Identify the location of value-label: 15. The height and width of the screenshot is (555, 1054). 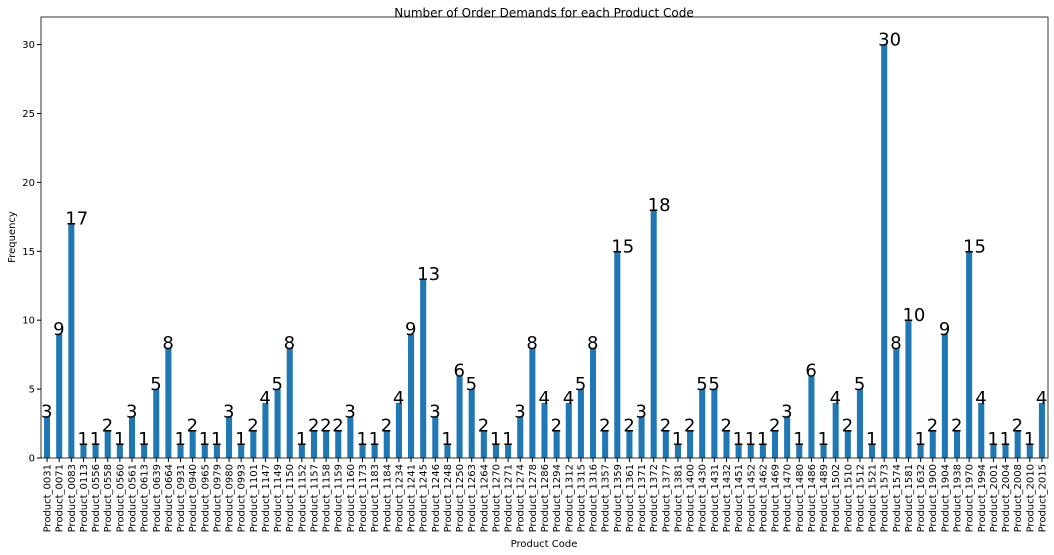
(974, 246).